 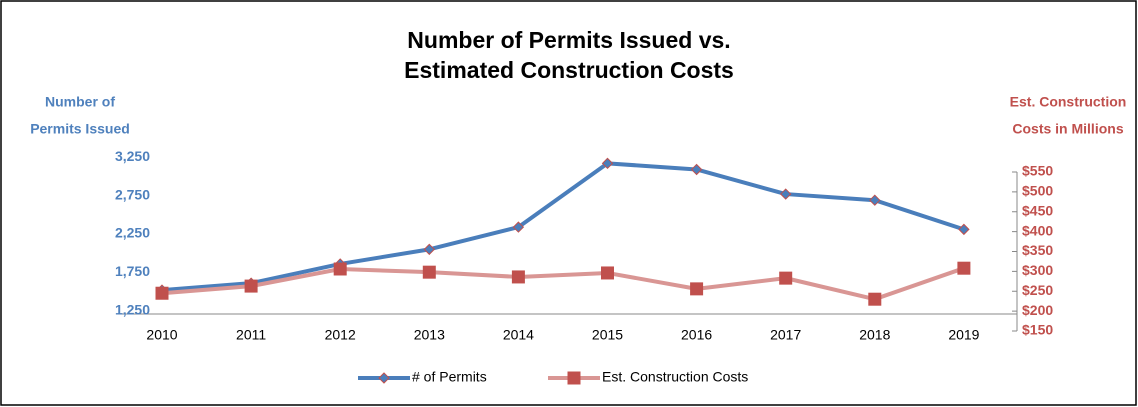 I want to click on y2-tick-label: $150, so click(x=1037, y=330).